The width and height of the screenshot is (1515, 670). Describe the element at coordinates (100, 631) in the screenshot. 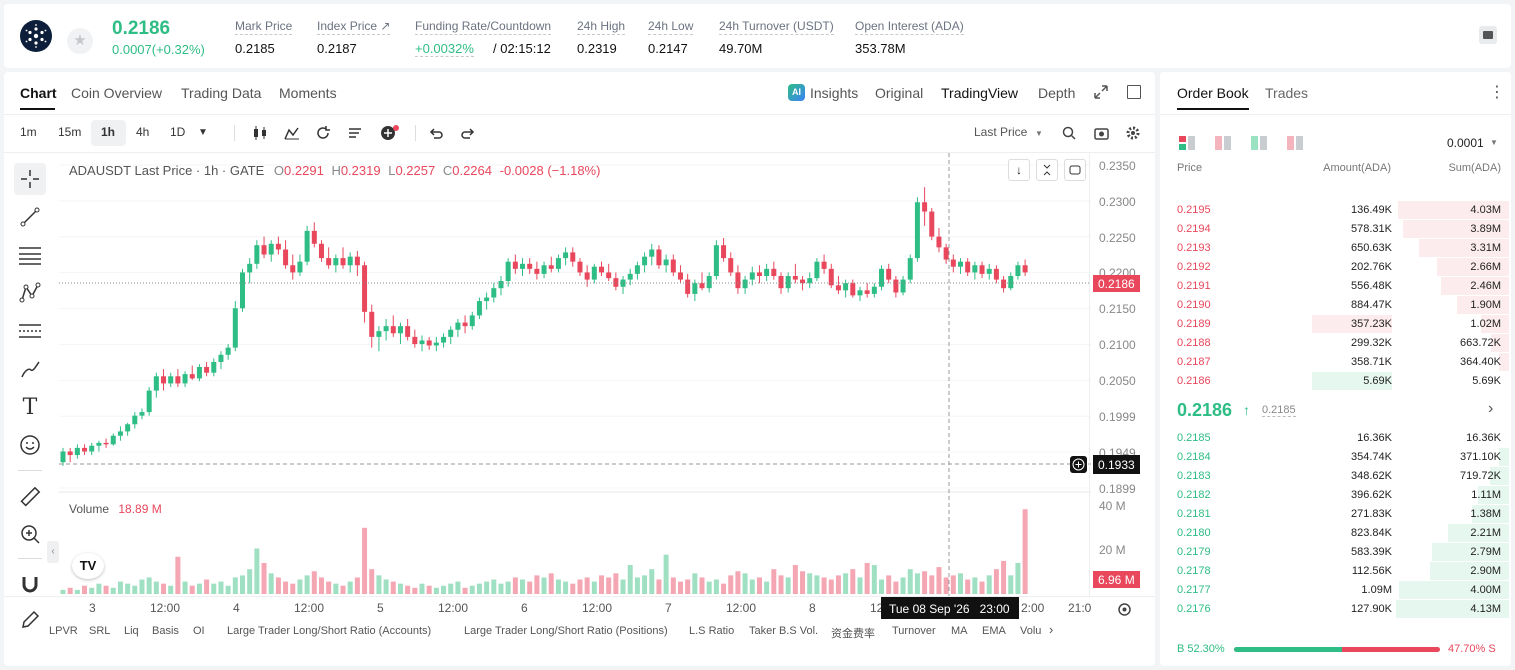

I see `indicator-srl: SRL` at that location.